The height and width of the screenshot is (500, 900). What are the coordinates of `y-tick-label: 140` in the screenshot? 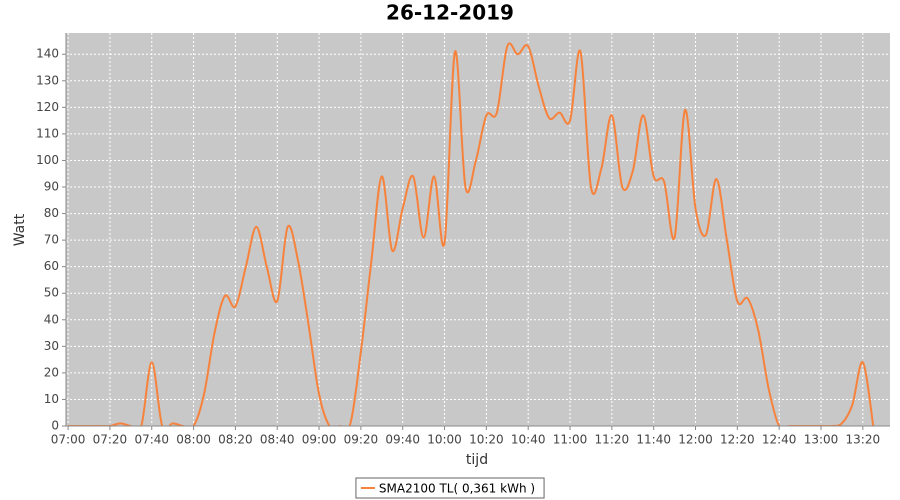 It's located at (47, 54).